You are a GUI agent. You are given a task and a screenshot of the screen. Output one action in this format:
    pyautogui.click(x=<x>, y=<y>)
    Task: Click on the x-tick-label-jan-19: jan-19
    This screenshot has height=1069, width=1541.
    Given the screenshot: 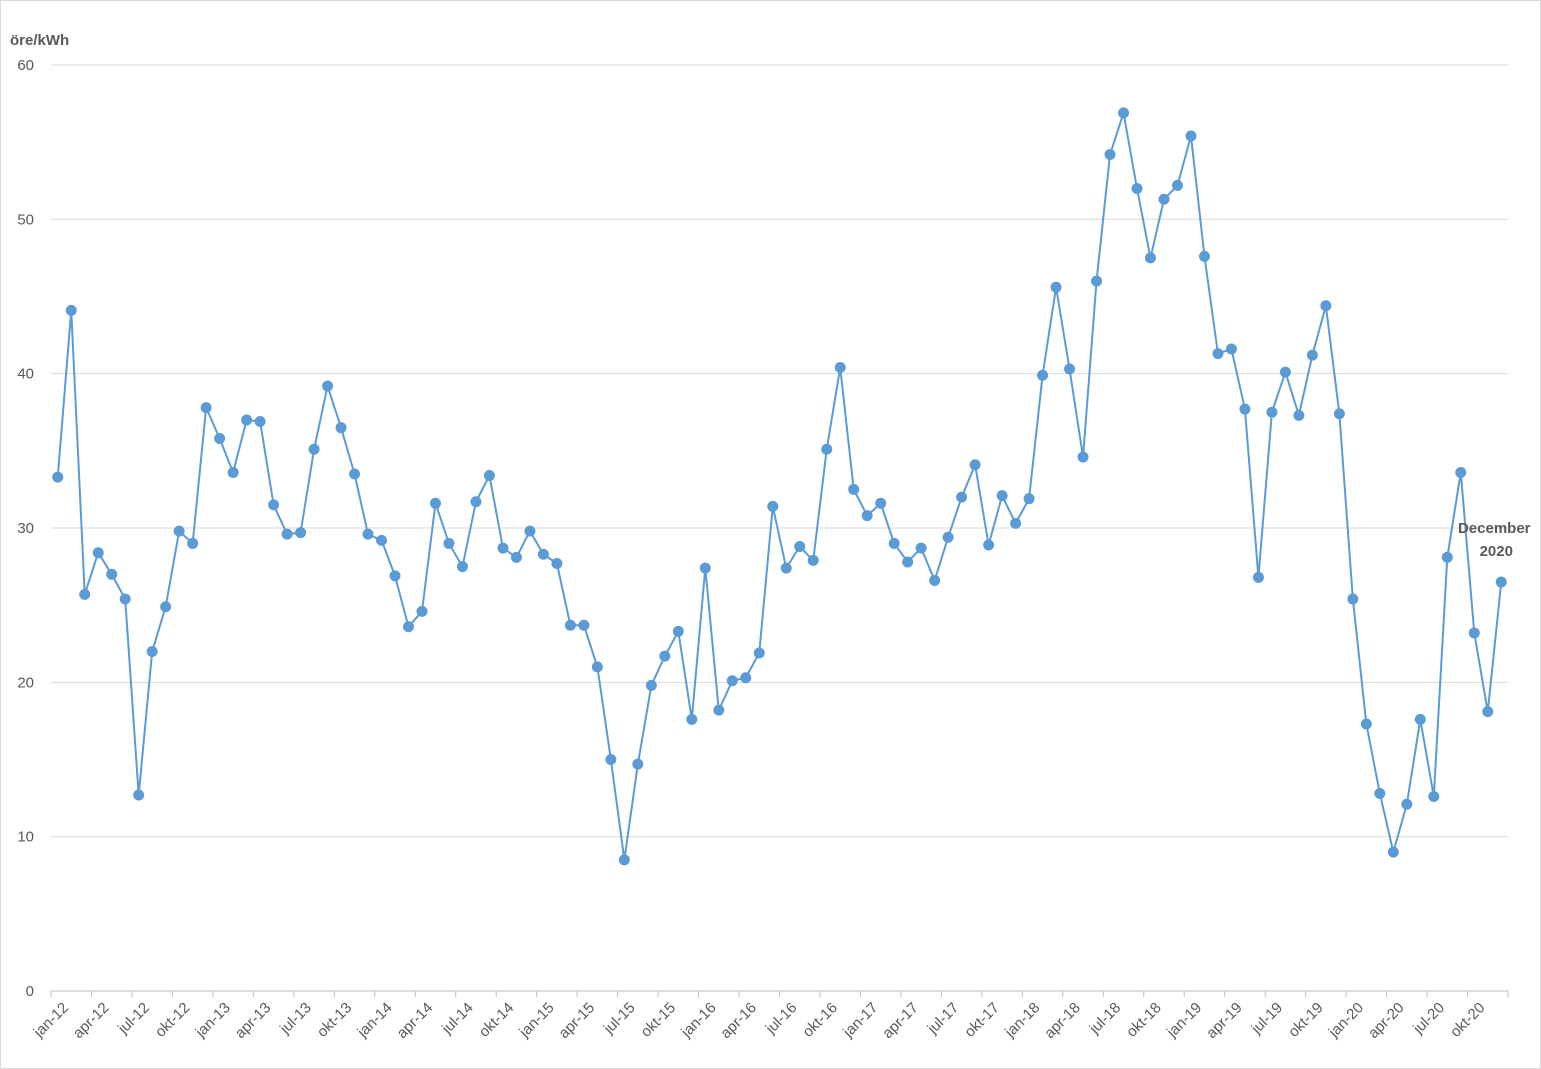 What is the action you would take?
    pyautogui.click(x=1184, y=1020)
    